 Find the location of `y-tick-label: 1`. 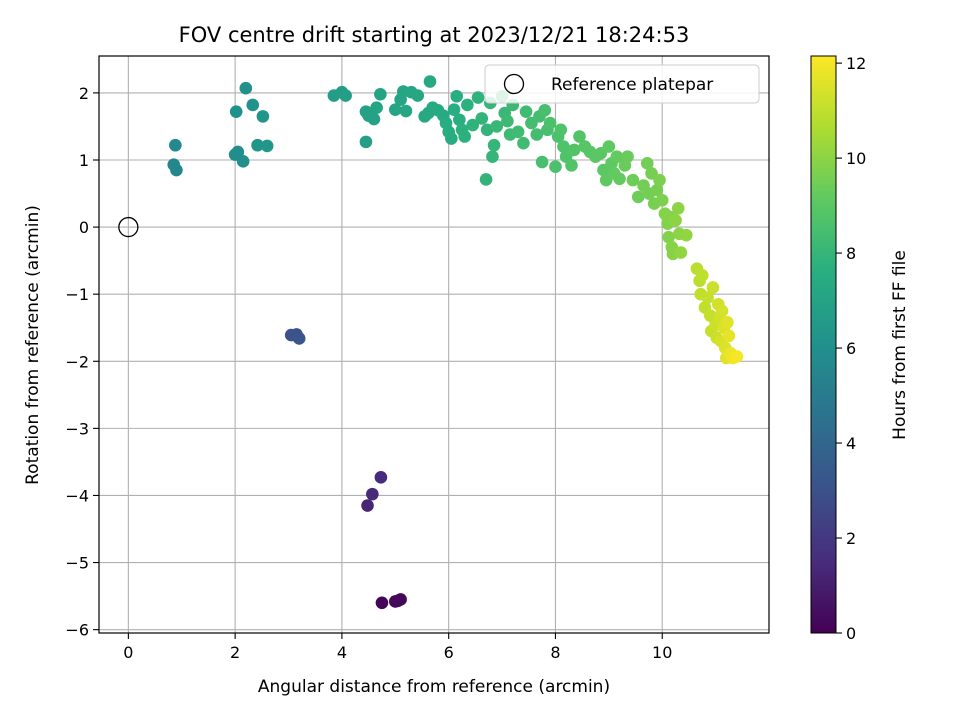

y-tick-label: 1 is located at coordinates (84, 160).